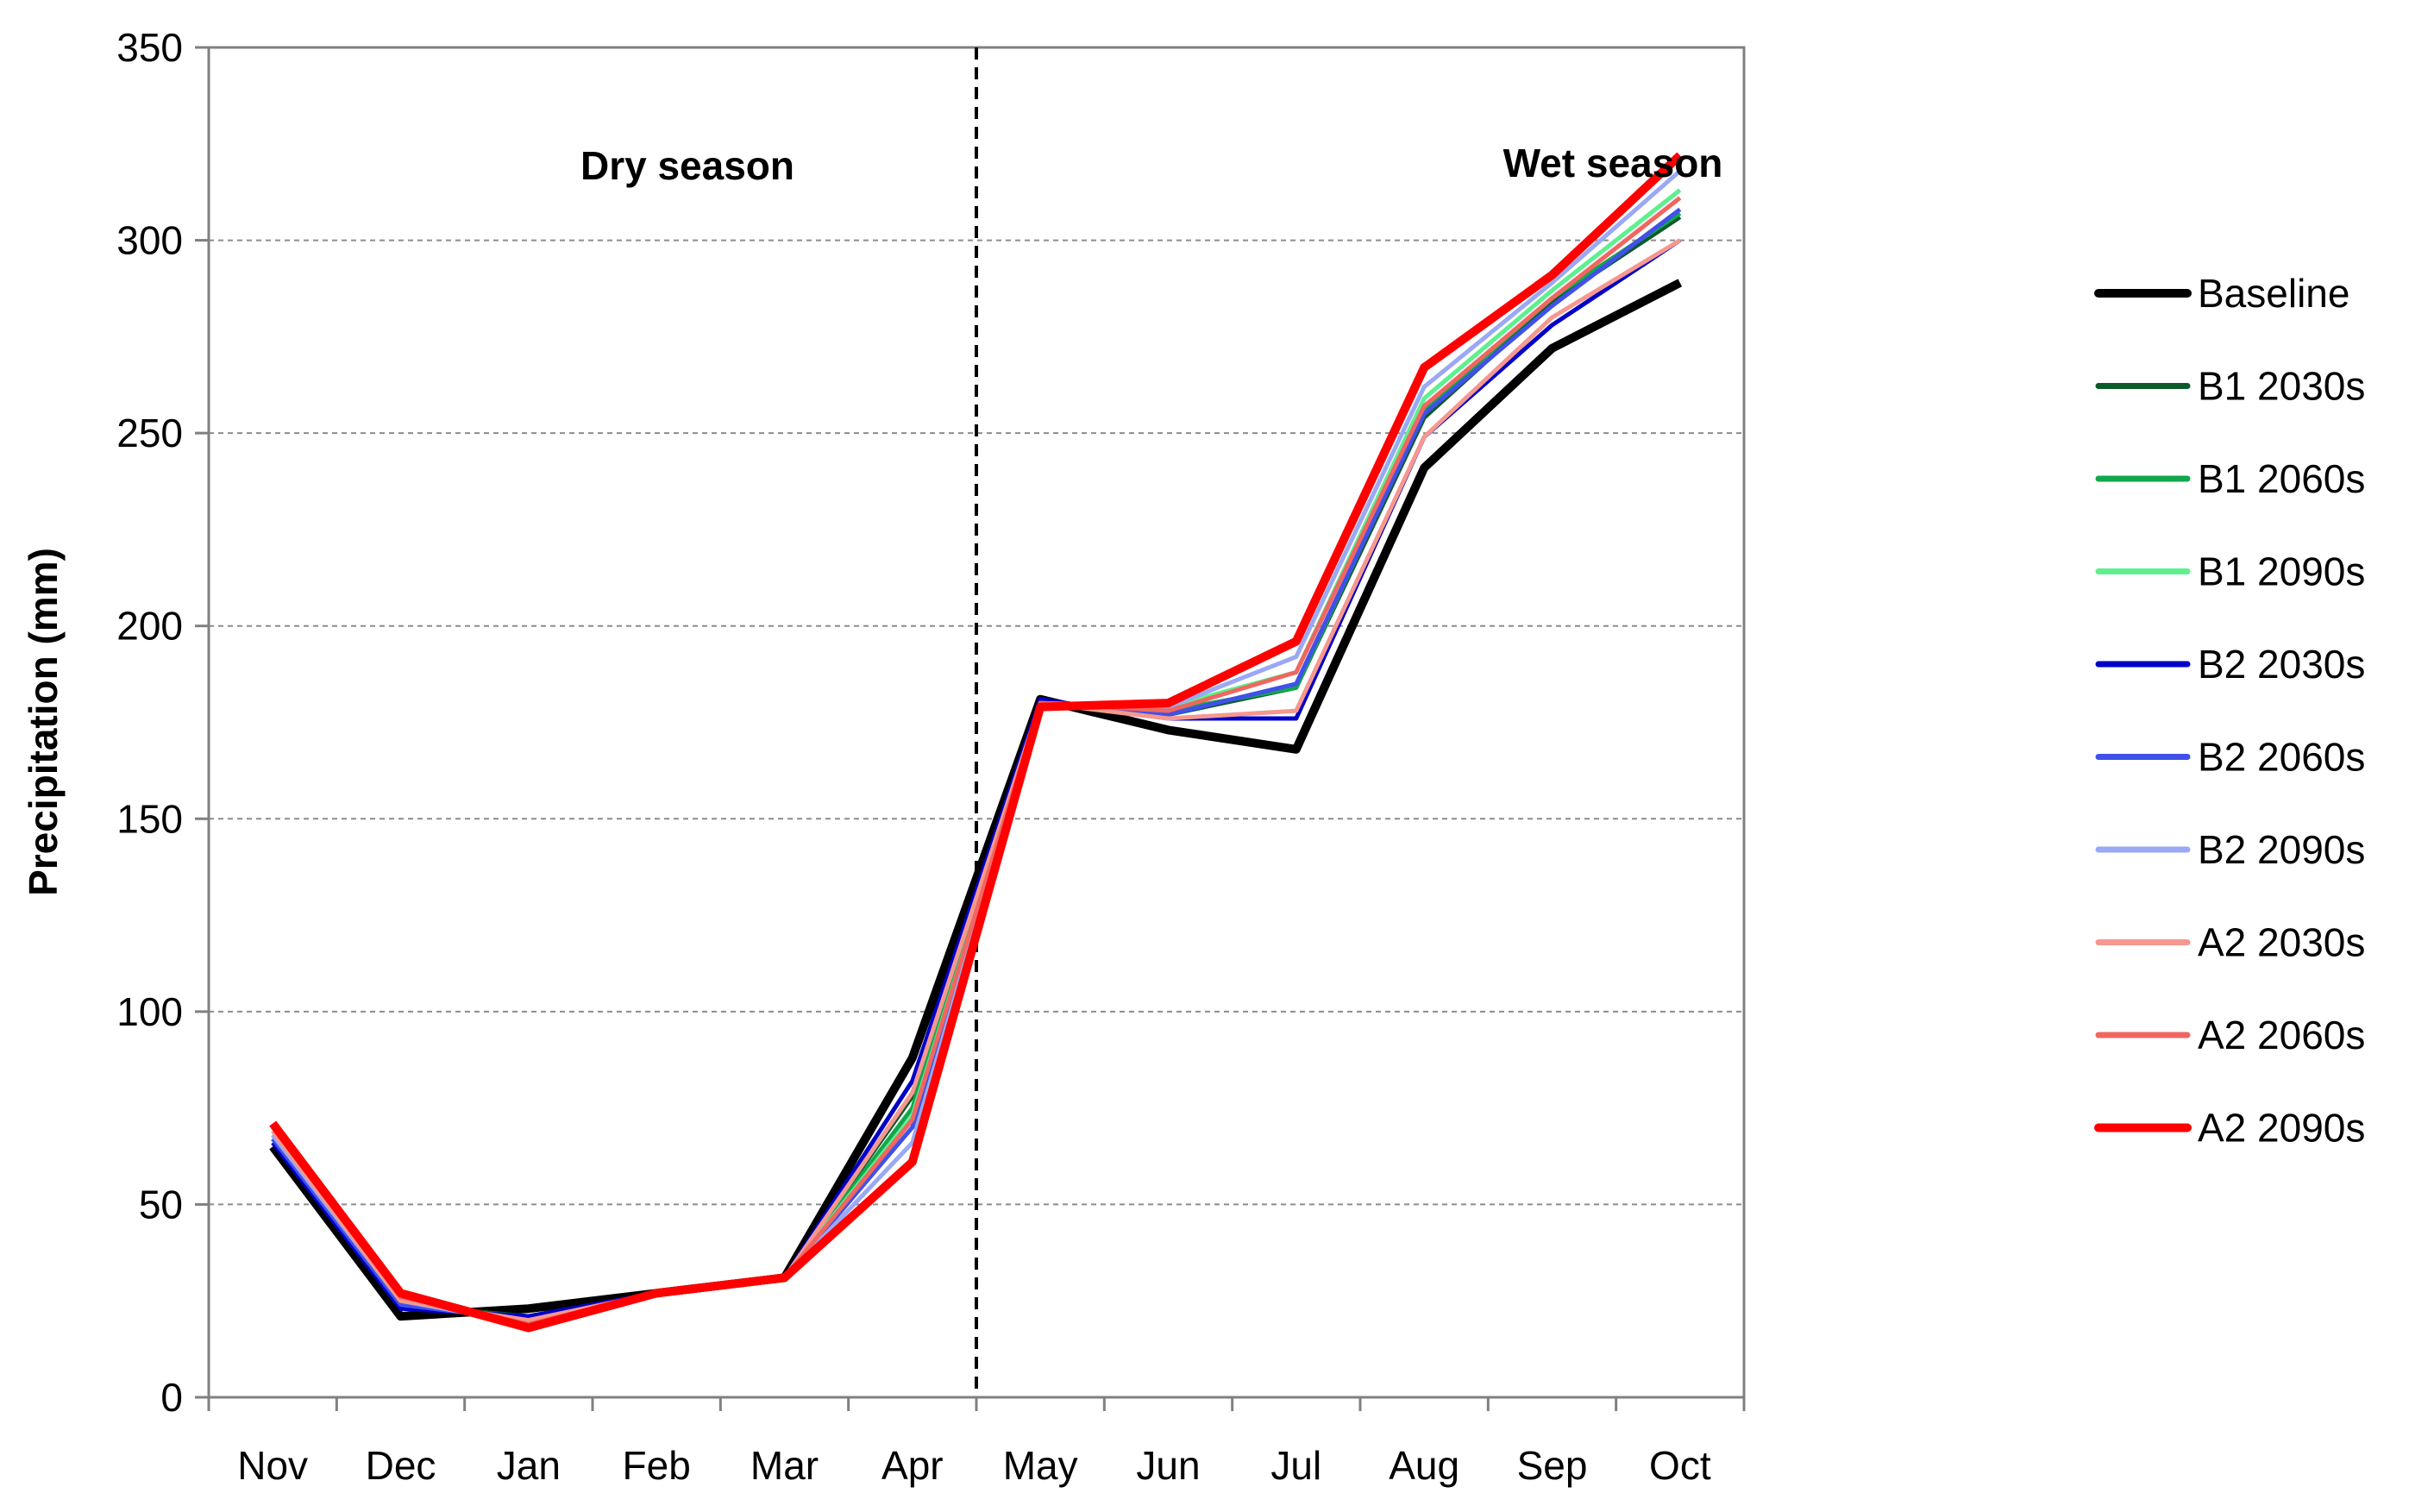 The height and width of the screenshot is (1512, 2409). I want to click on x-tick-labels: Nov Dec Jan Feb Mar Apr May Jun Jul Aug Sep Oct, so click(974, 1465).